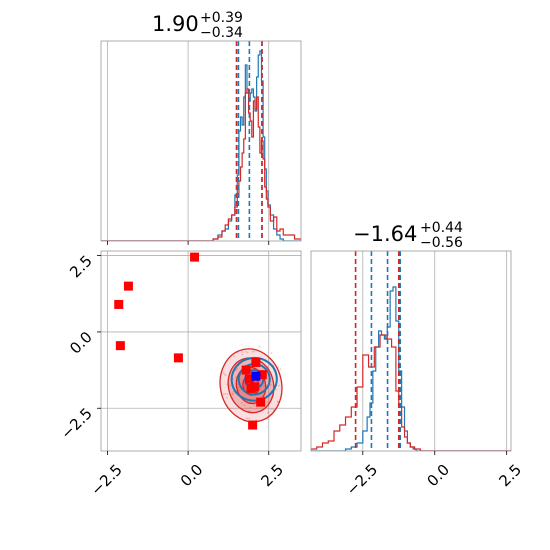 Image resolution: width=550 pixels, height=550 pixels. I want to click on panel-2-ytick-label-0: 2.5, so click(81, 267).